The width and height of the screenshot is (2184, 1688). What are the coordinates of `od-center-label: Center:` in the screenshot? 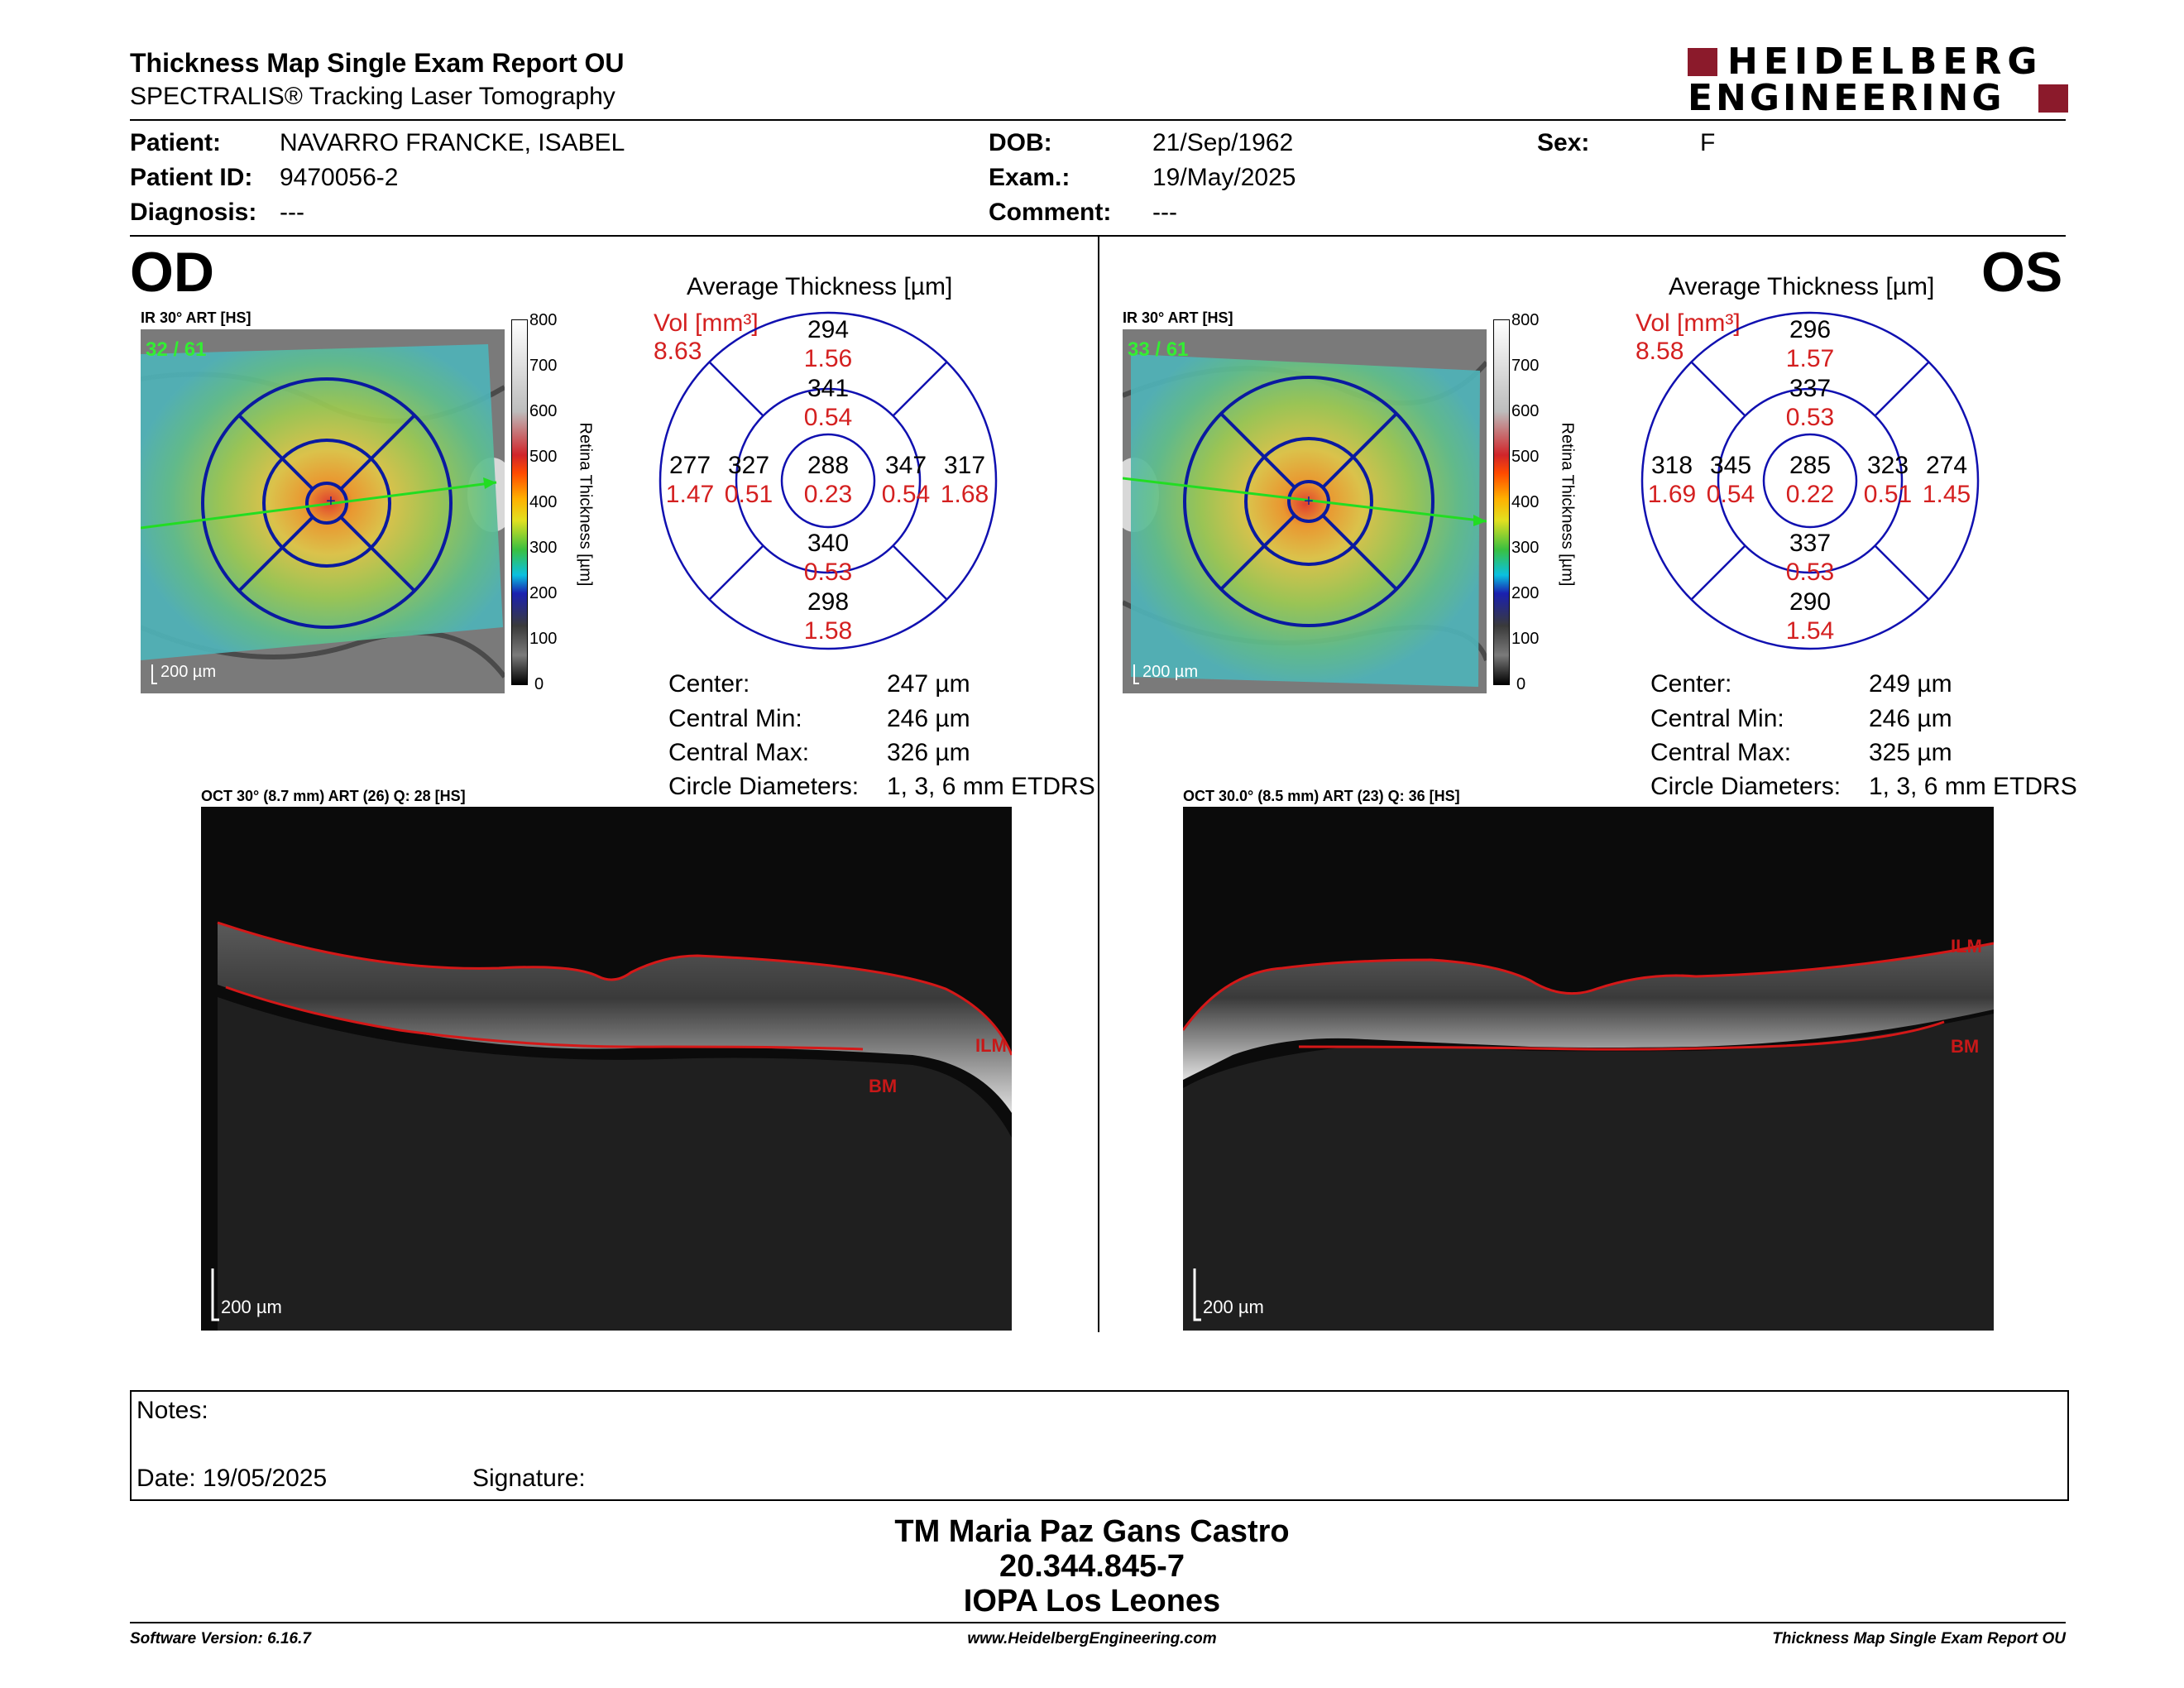 It's located at (709, 684).